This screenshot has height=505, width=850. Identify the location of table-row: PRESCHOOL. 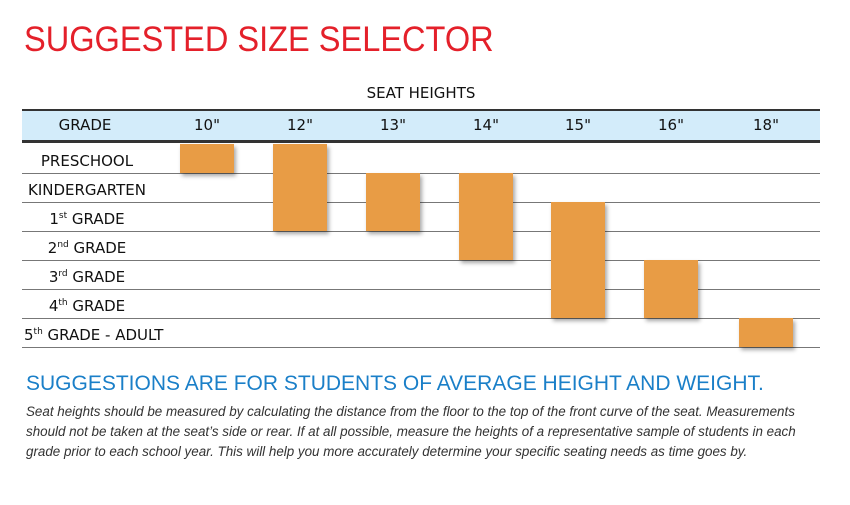
(421, 159).